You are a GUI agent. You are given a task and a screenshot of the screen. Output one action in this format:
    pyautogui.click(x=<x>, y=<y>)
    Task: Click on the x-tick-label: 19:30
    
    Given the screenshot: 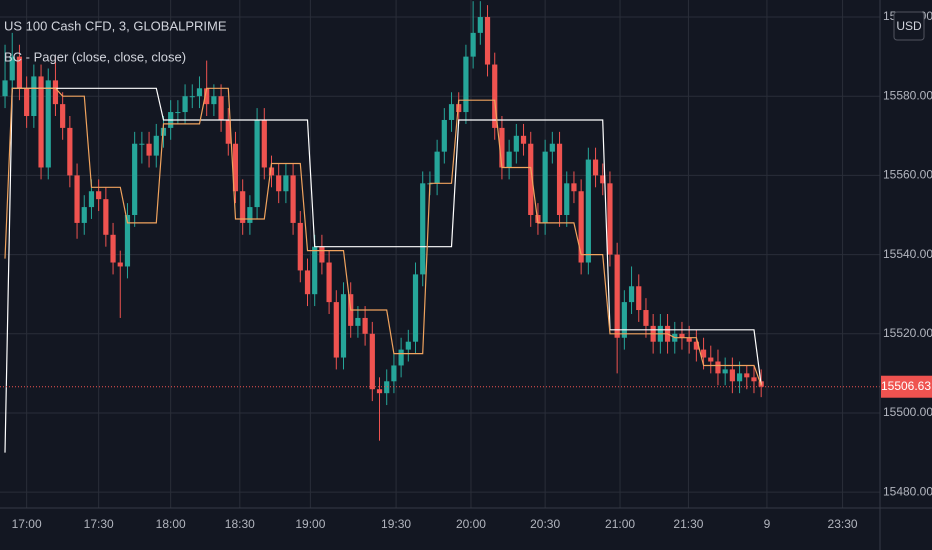 What is the action you would take?
    pyautogui.click(x=396, y=524)
    